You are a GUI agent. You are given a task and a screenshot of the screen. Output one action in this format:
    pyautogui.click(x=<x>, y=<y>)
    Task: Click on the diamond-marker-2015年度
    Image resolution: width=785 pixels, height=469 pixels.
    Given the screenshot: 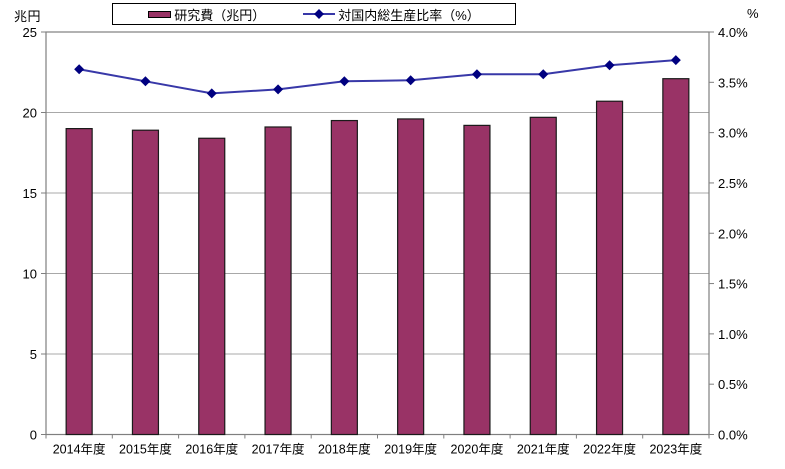 What is the action you would take?
    pyautogui.click(x=145, y=81)
    